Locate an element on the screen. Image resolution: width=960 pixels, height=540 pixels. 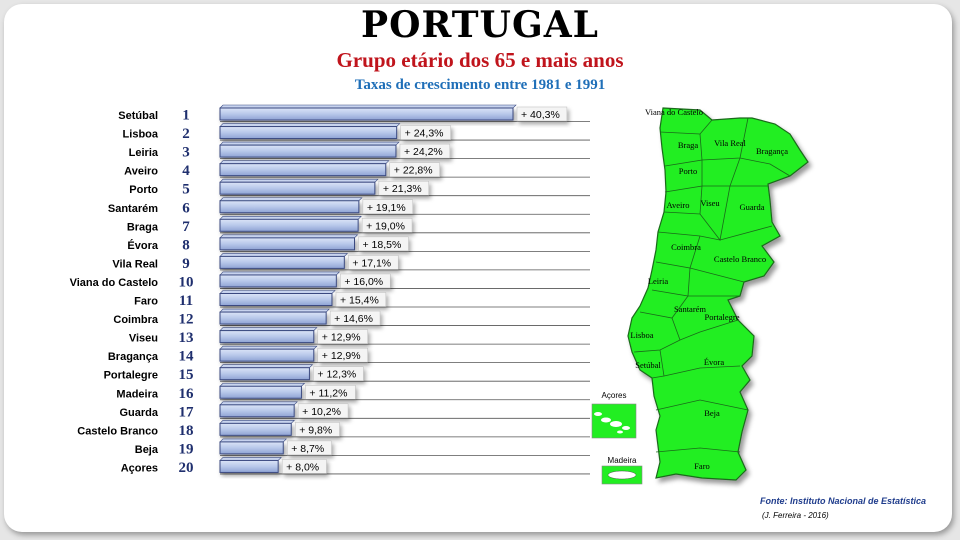
data-label: + 12,3% is located at coordinates (336, 375).